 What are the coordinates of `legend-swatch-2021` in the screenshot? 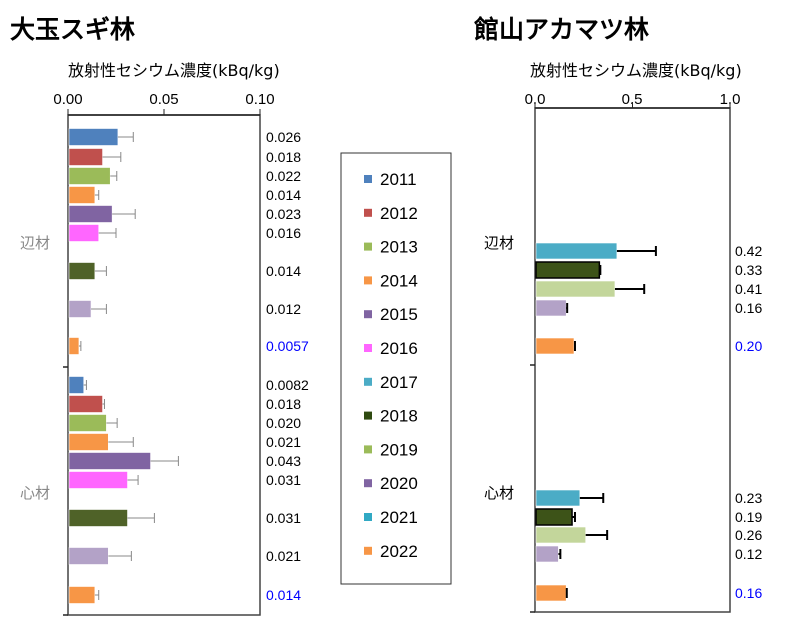 It's located at (368, 517).